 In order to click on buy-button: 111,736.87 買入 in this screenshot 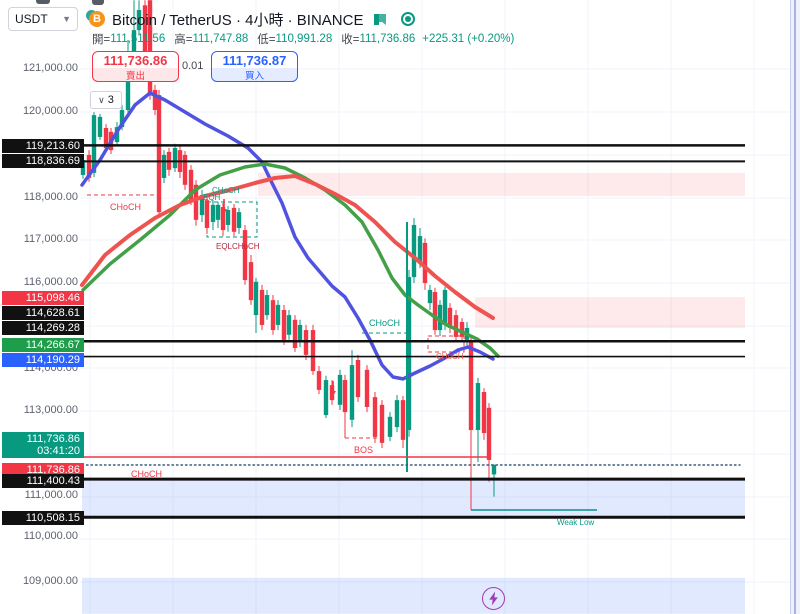, I will do `click(254, 66)`.